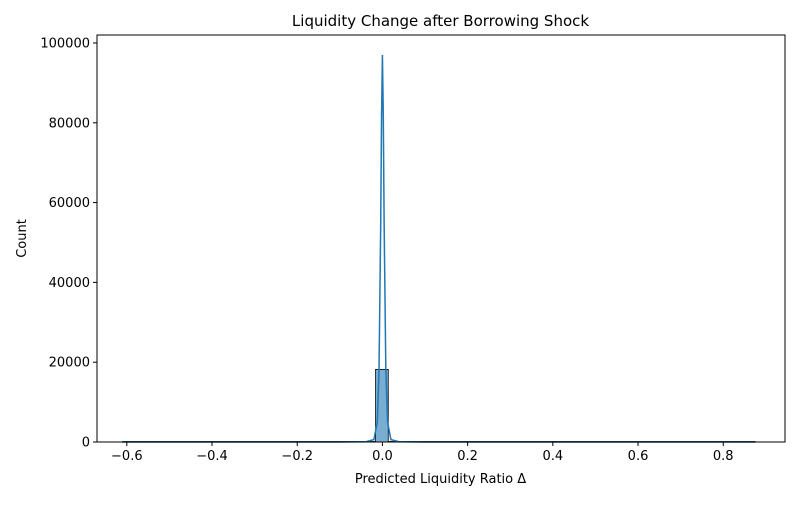  Describe the element at coordinates (467, 456) in the screenshot. I see `x-tick-label: 0.2` at that location.